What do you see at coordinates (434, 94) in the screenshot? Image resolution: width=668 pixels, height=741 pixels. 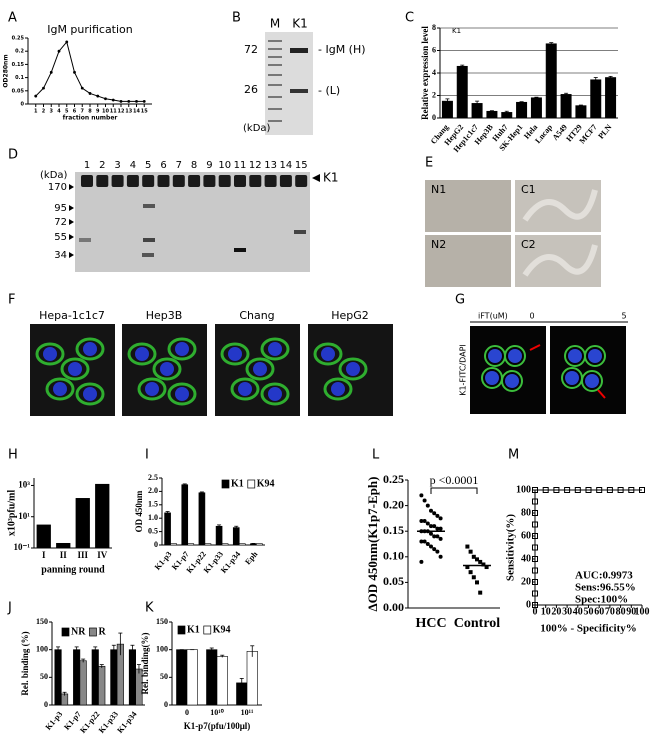 I see `y-tick-label: 2` at bounding box center [434, 94].